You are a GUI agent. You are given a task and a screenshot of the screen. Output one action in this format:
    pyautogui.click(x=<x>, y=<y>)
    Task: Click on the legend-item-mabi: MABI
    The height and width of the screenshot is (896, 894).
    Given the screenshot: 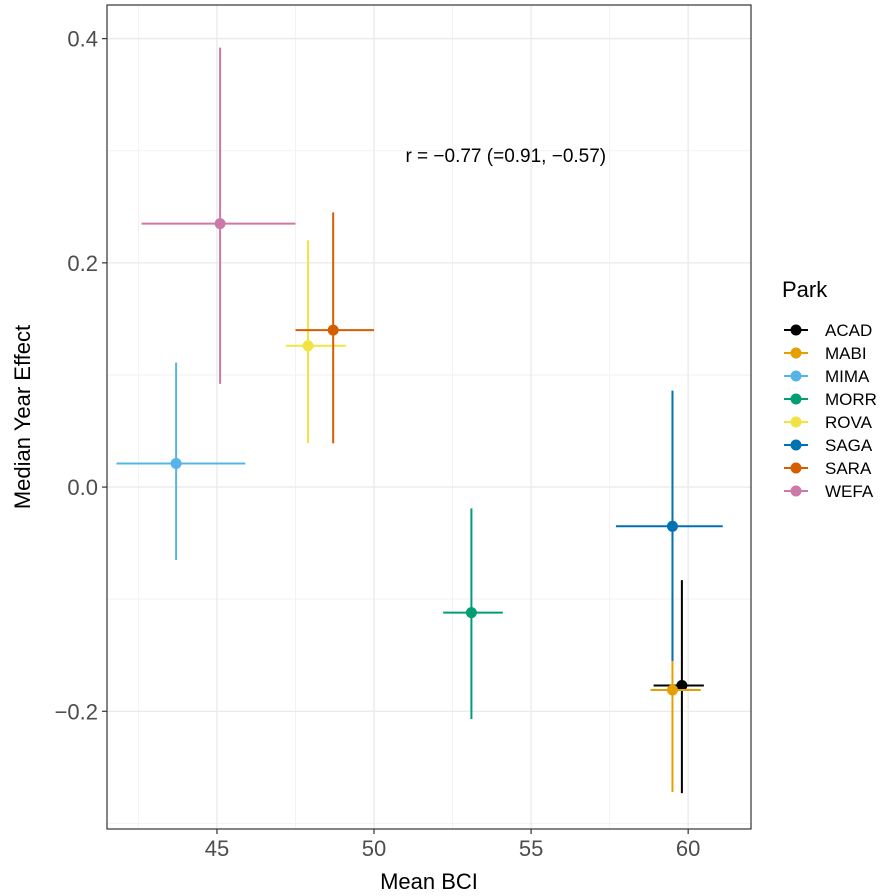 What is the action you would take?
    pyautogui.click(x=825, y=353)
    